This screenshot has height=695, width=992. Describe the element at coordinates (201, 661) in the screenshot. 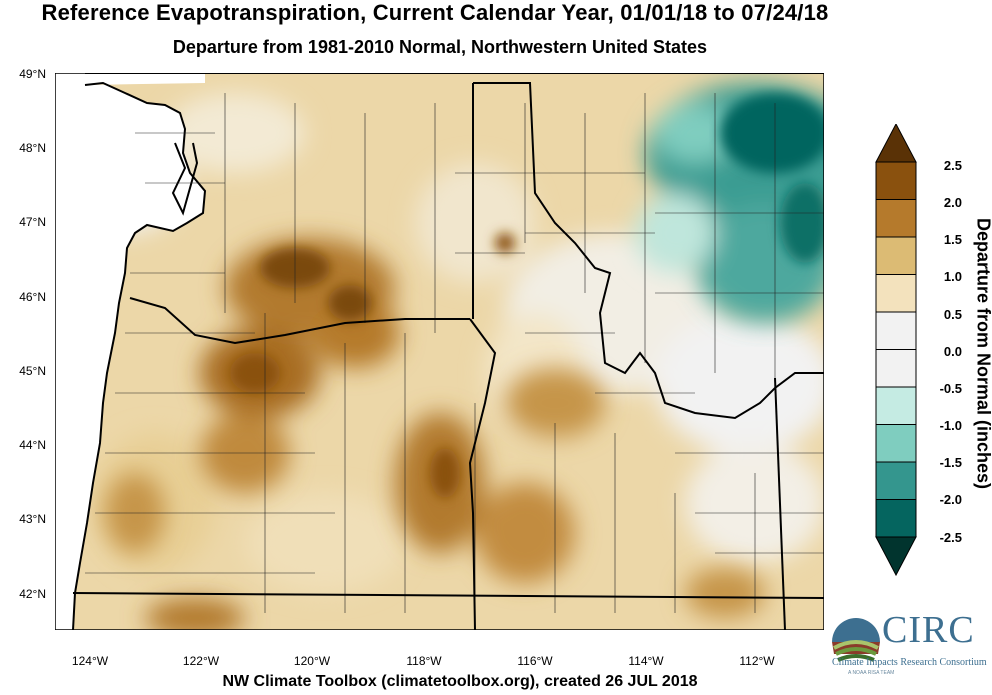

I see `lon-label-122: 122°W` at that location.